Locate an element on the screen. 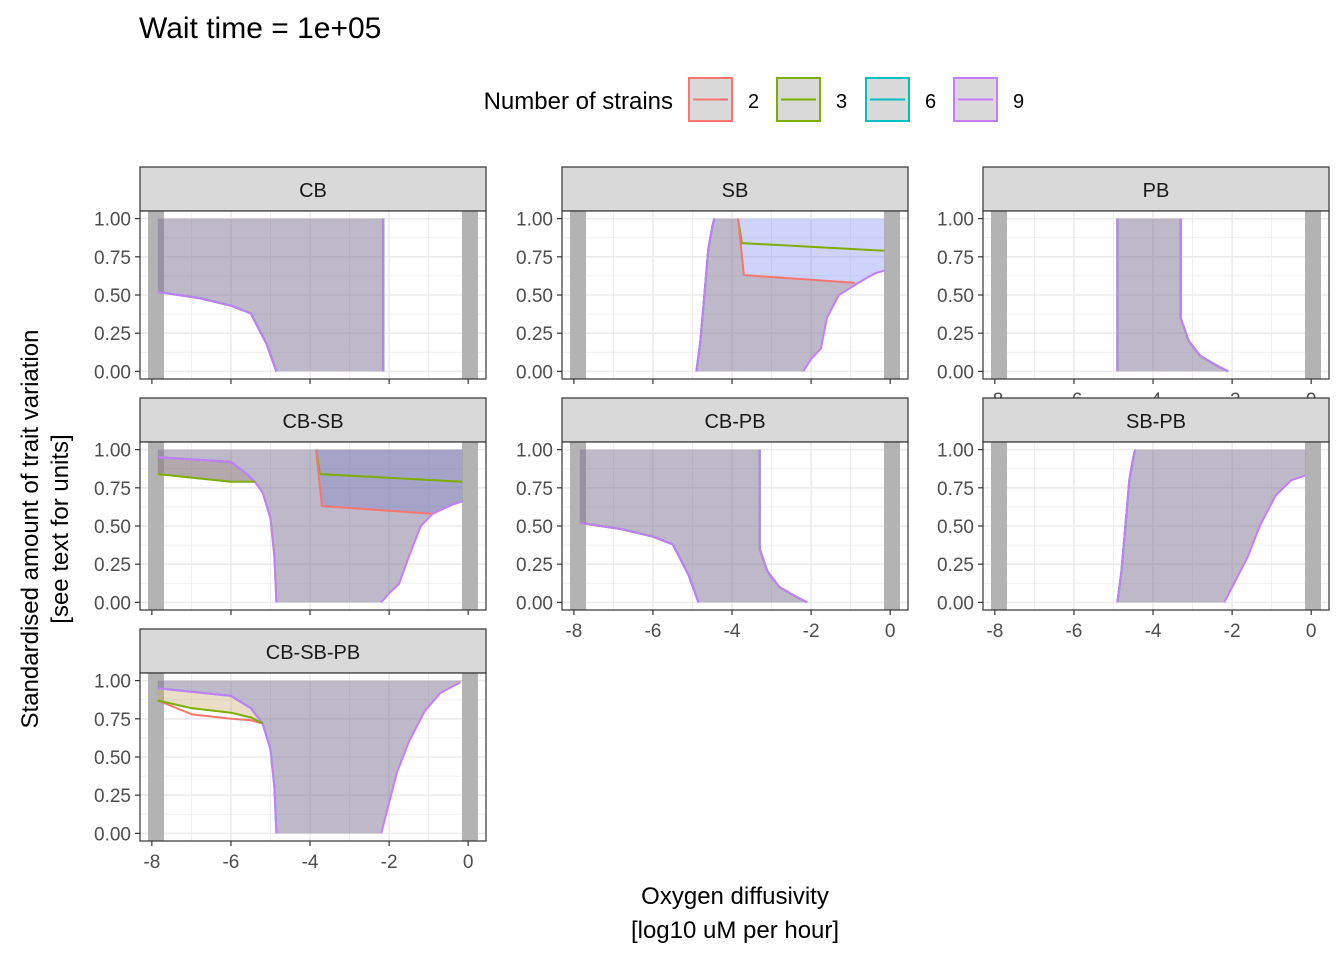 This screenshot has width=1344, height=965. x-tick-label: -4 is located at coordinates (310, 862).